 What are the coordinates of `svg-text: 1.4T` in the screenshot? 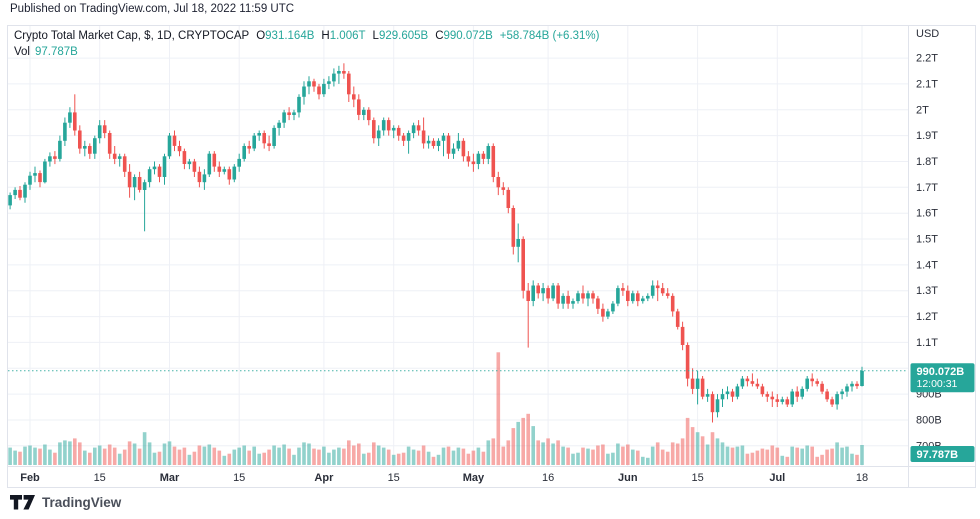 It's located at (927, 265).